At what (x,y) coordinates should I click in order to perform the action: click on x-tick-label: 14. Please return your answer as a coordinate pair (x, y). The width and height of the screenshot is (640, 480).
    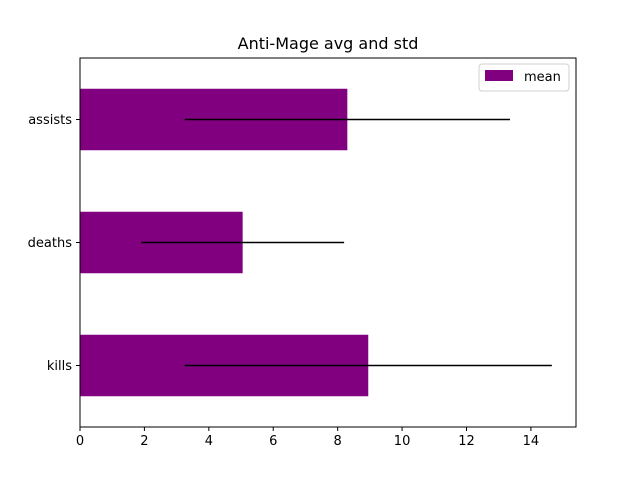
    Looking at the image, I should click on (531, 441).